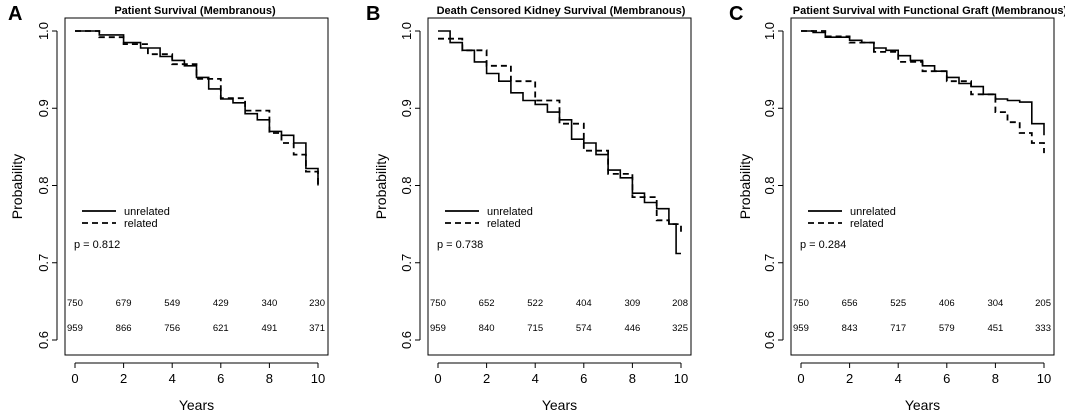 This screenshot has width=1065, height=413. Describe the element at coordinates (535, 328) in the screenshot. I see `at-risk-related: 715` at that location.